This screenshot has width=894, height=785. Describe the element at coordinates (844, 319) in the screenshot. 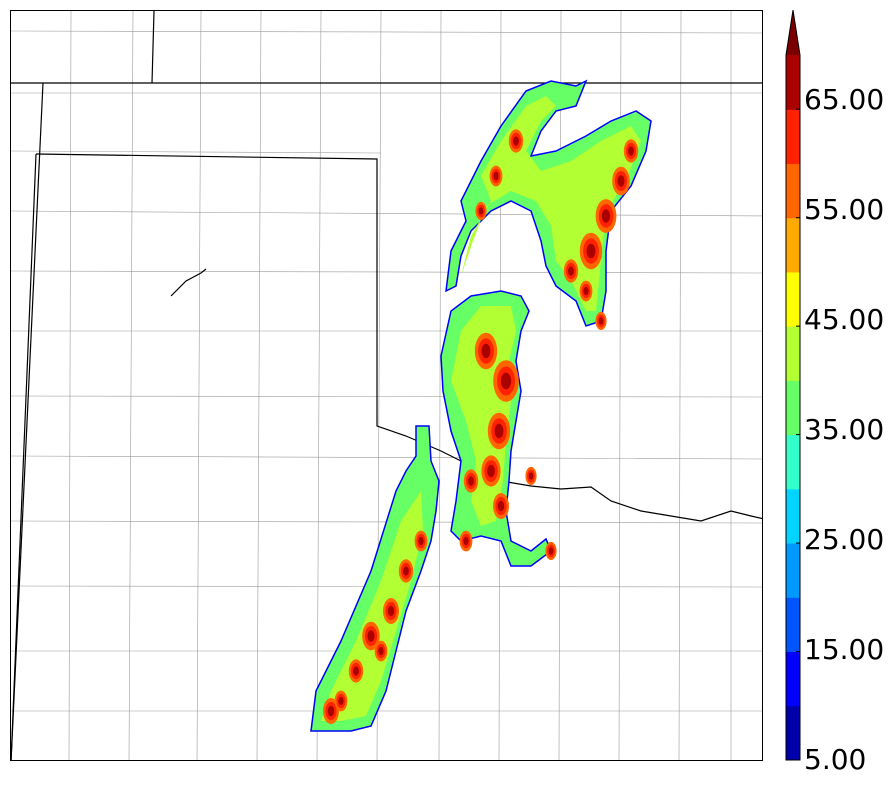

I see `colorbar-tick-label: 45.00` at that location.